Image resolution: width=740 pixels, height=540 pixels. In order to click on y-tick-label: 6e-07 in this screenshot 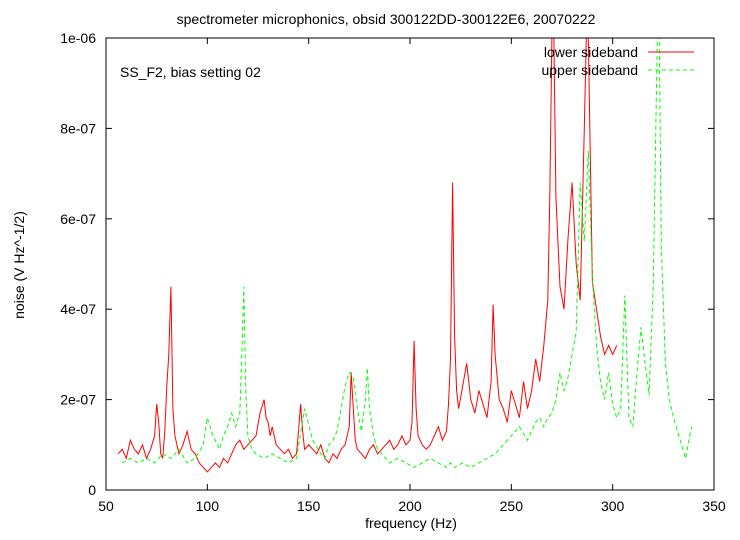, I will do `click(78, 219)`.